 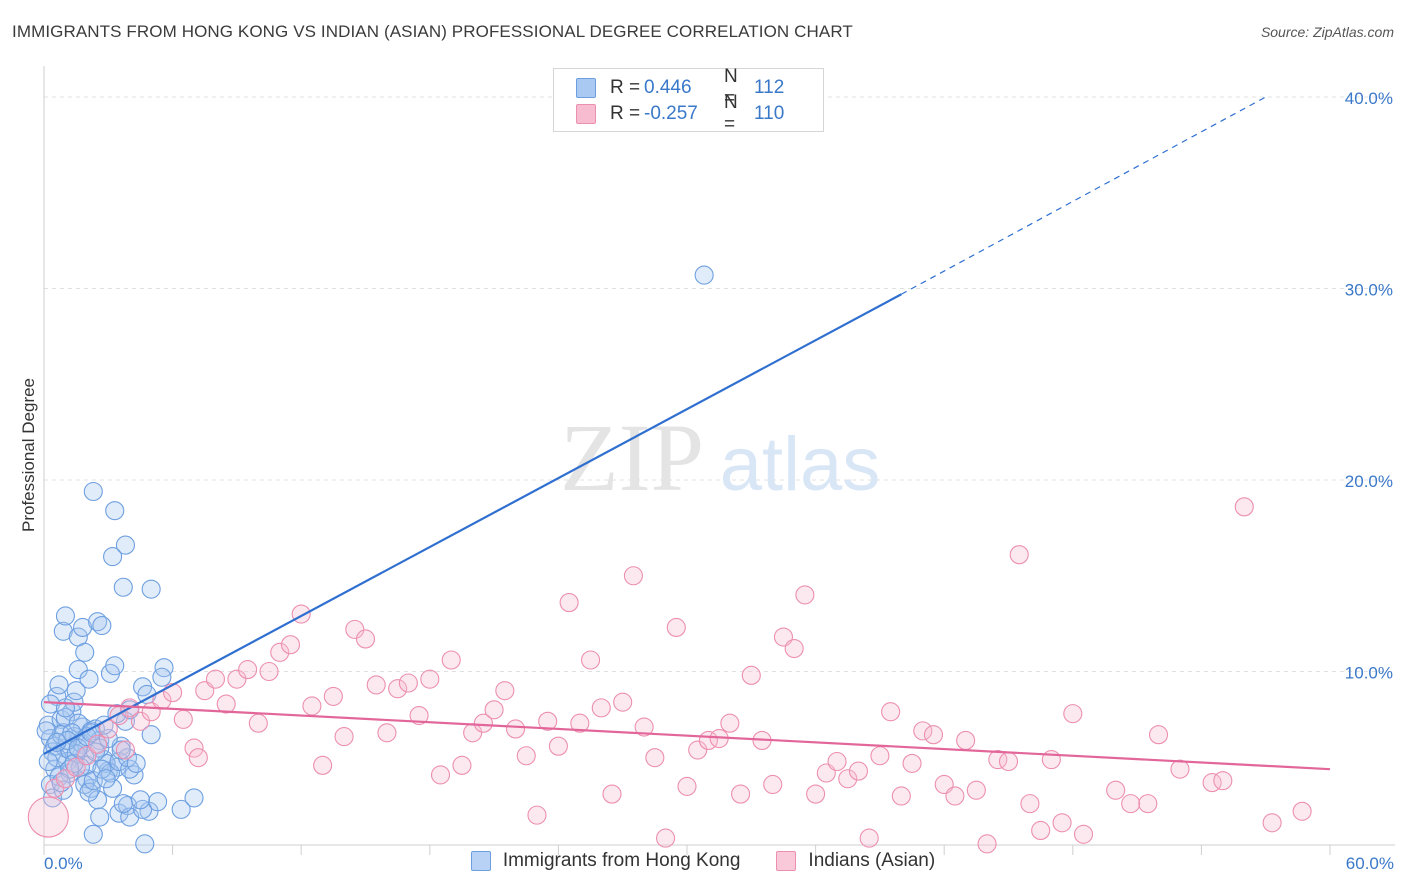 I want to click on legend-label-indians: Indians (Asian), so click(x=872, y=860).